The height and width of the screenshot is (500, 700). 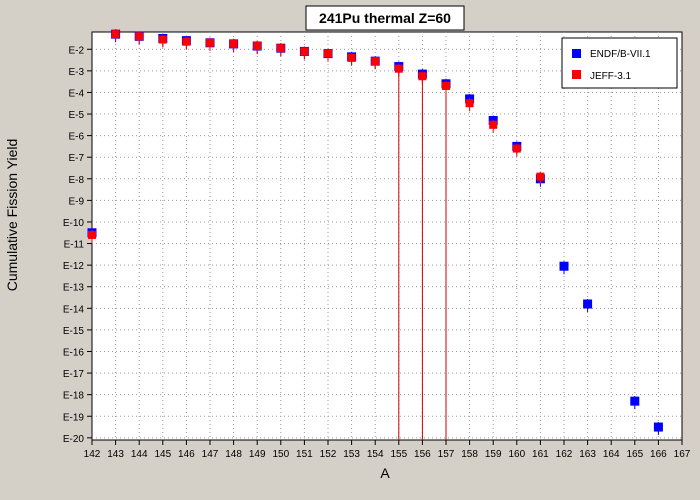 What do you see at coordinates (493, 454) in the screenshot?
I see `x-tick-label: 159` at bounding box center [493, 454].